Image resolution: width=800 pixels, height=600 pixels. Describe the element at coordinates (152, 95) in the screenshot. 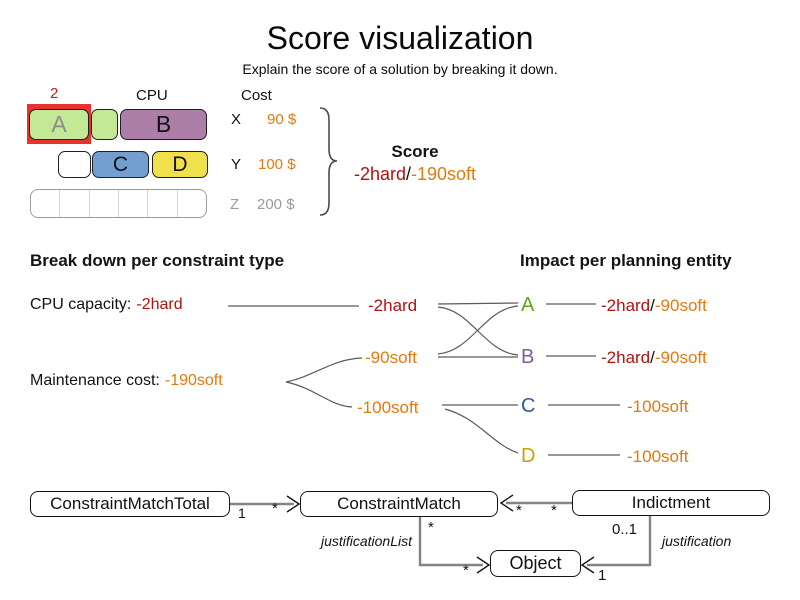

I see `cpu-column-header: CPU` at that location.